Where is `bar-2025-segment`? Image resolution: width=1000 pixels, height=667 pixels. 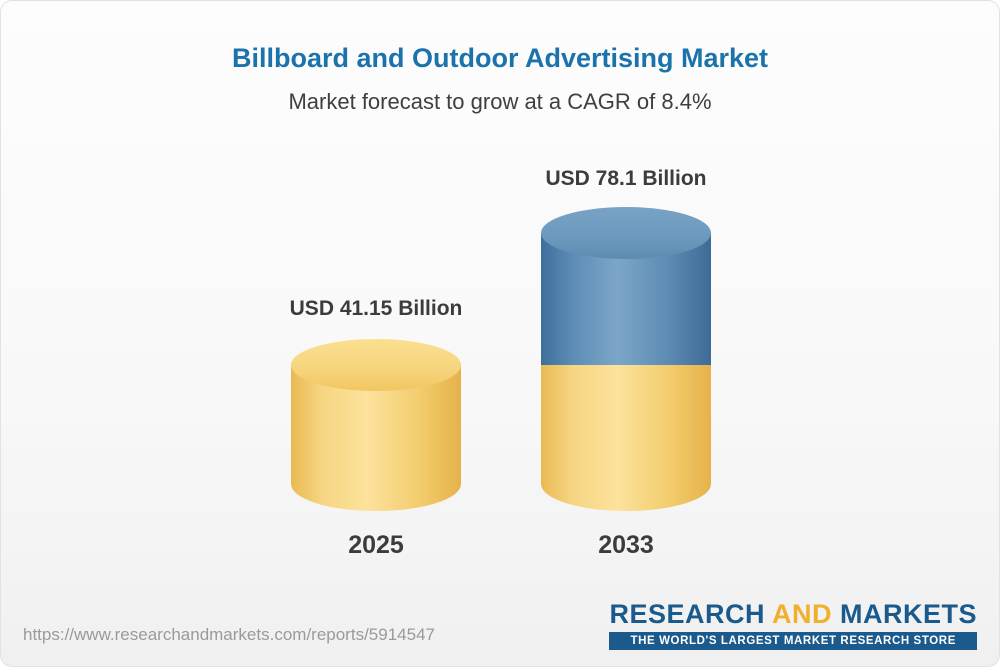 bar-2025-segment is located at coordinates (376, 424).